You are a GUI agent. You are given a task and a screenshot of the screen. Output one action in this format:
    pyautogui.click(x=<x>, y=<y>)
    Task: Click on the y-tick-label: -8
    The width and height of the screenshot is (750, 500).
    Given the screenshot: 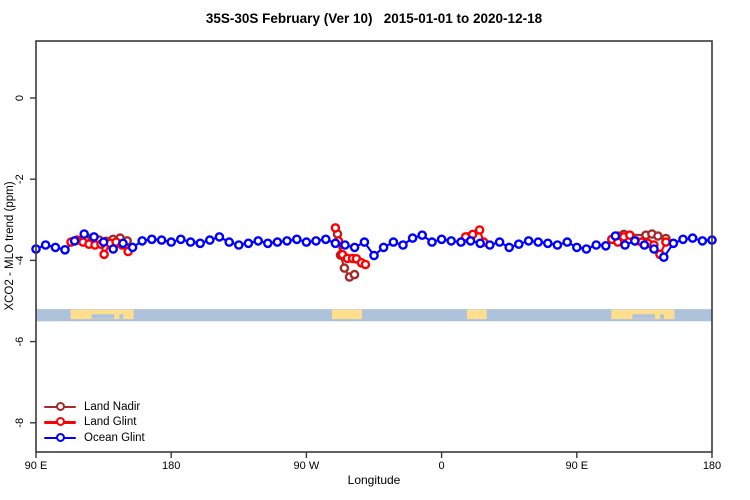 What is the action you would take?
    pyautogui.click(x=20, y=423)
    